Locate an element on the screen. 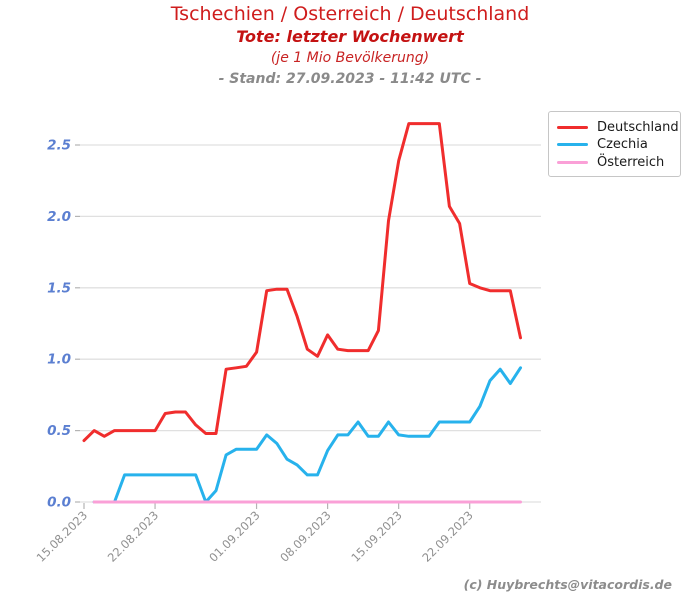 The height and width of the screenshot is (600, 700). deutschland-line-swatch-icon is located at coordinates (572, 128).